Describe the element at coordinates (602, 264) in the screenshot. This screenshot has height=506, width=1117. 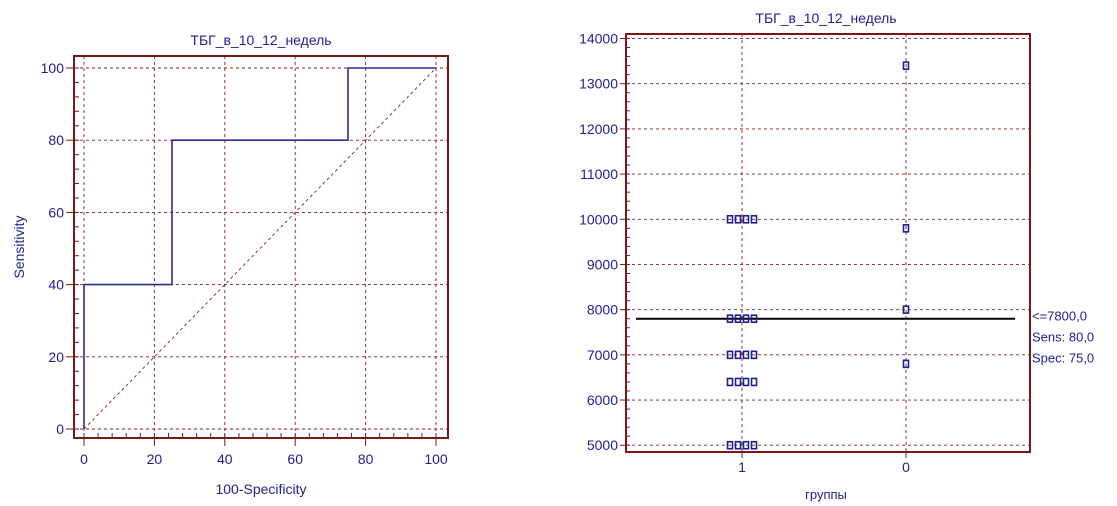
I see `dot-y-tick-label: 9000` at that location.